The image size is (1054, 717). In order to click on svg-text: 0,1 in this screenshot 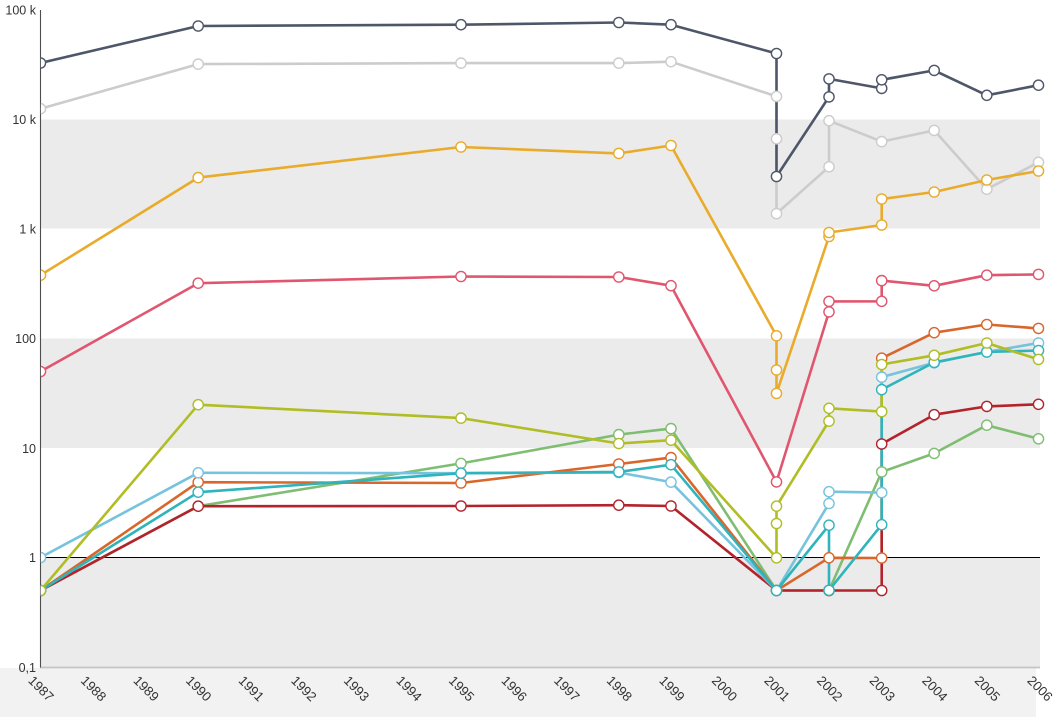, I will do `click(27, 668)`.